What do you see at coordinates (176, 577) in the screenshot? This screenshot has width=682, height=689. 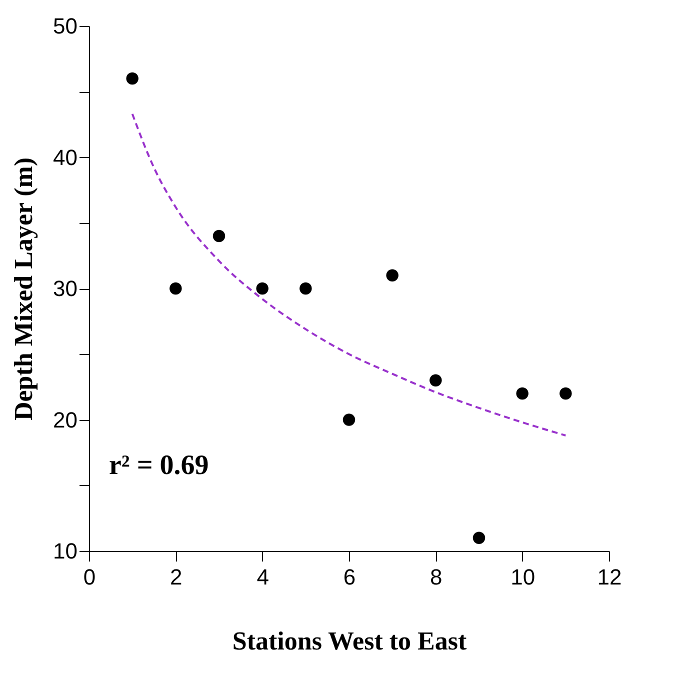 I see `x-tick-label: 2` at bounding box center [176, 577].